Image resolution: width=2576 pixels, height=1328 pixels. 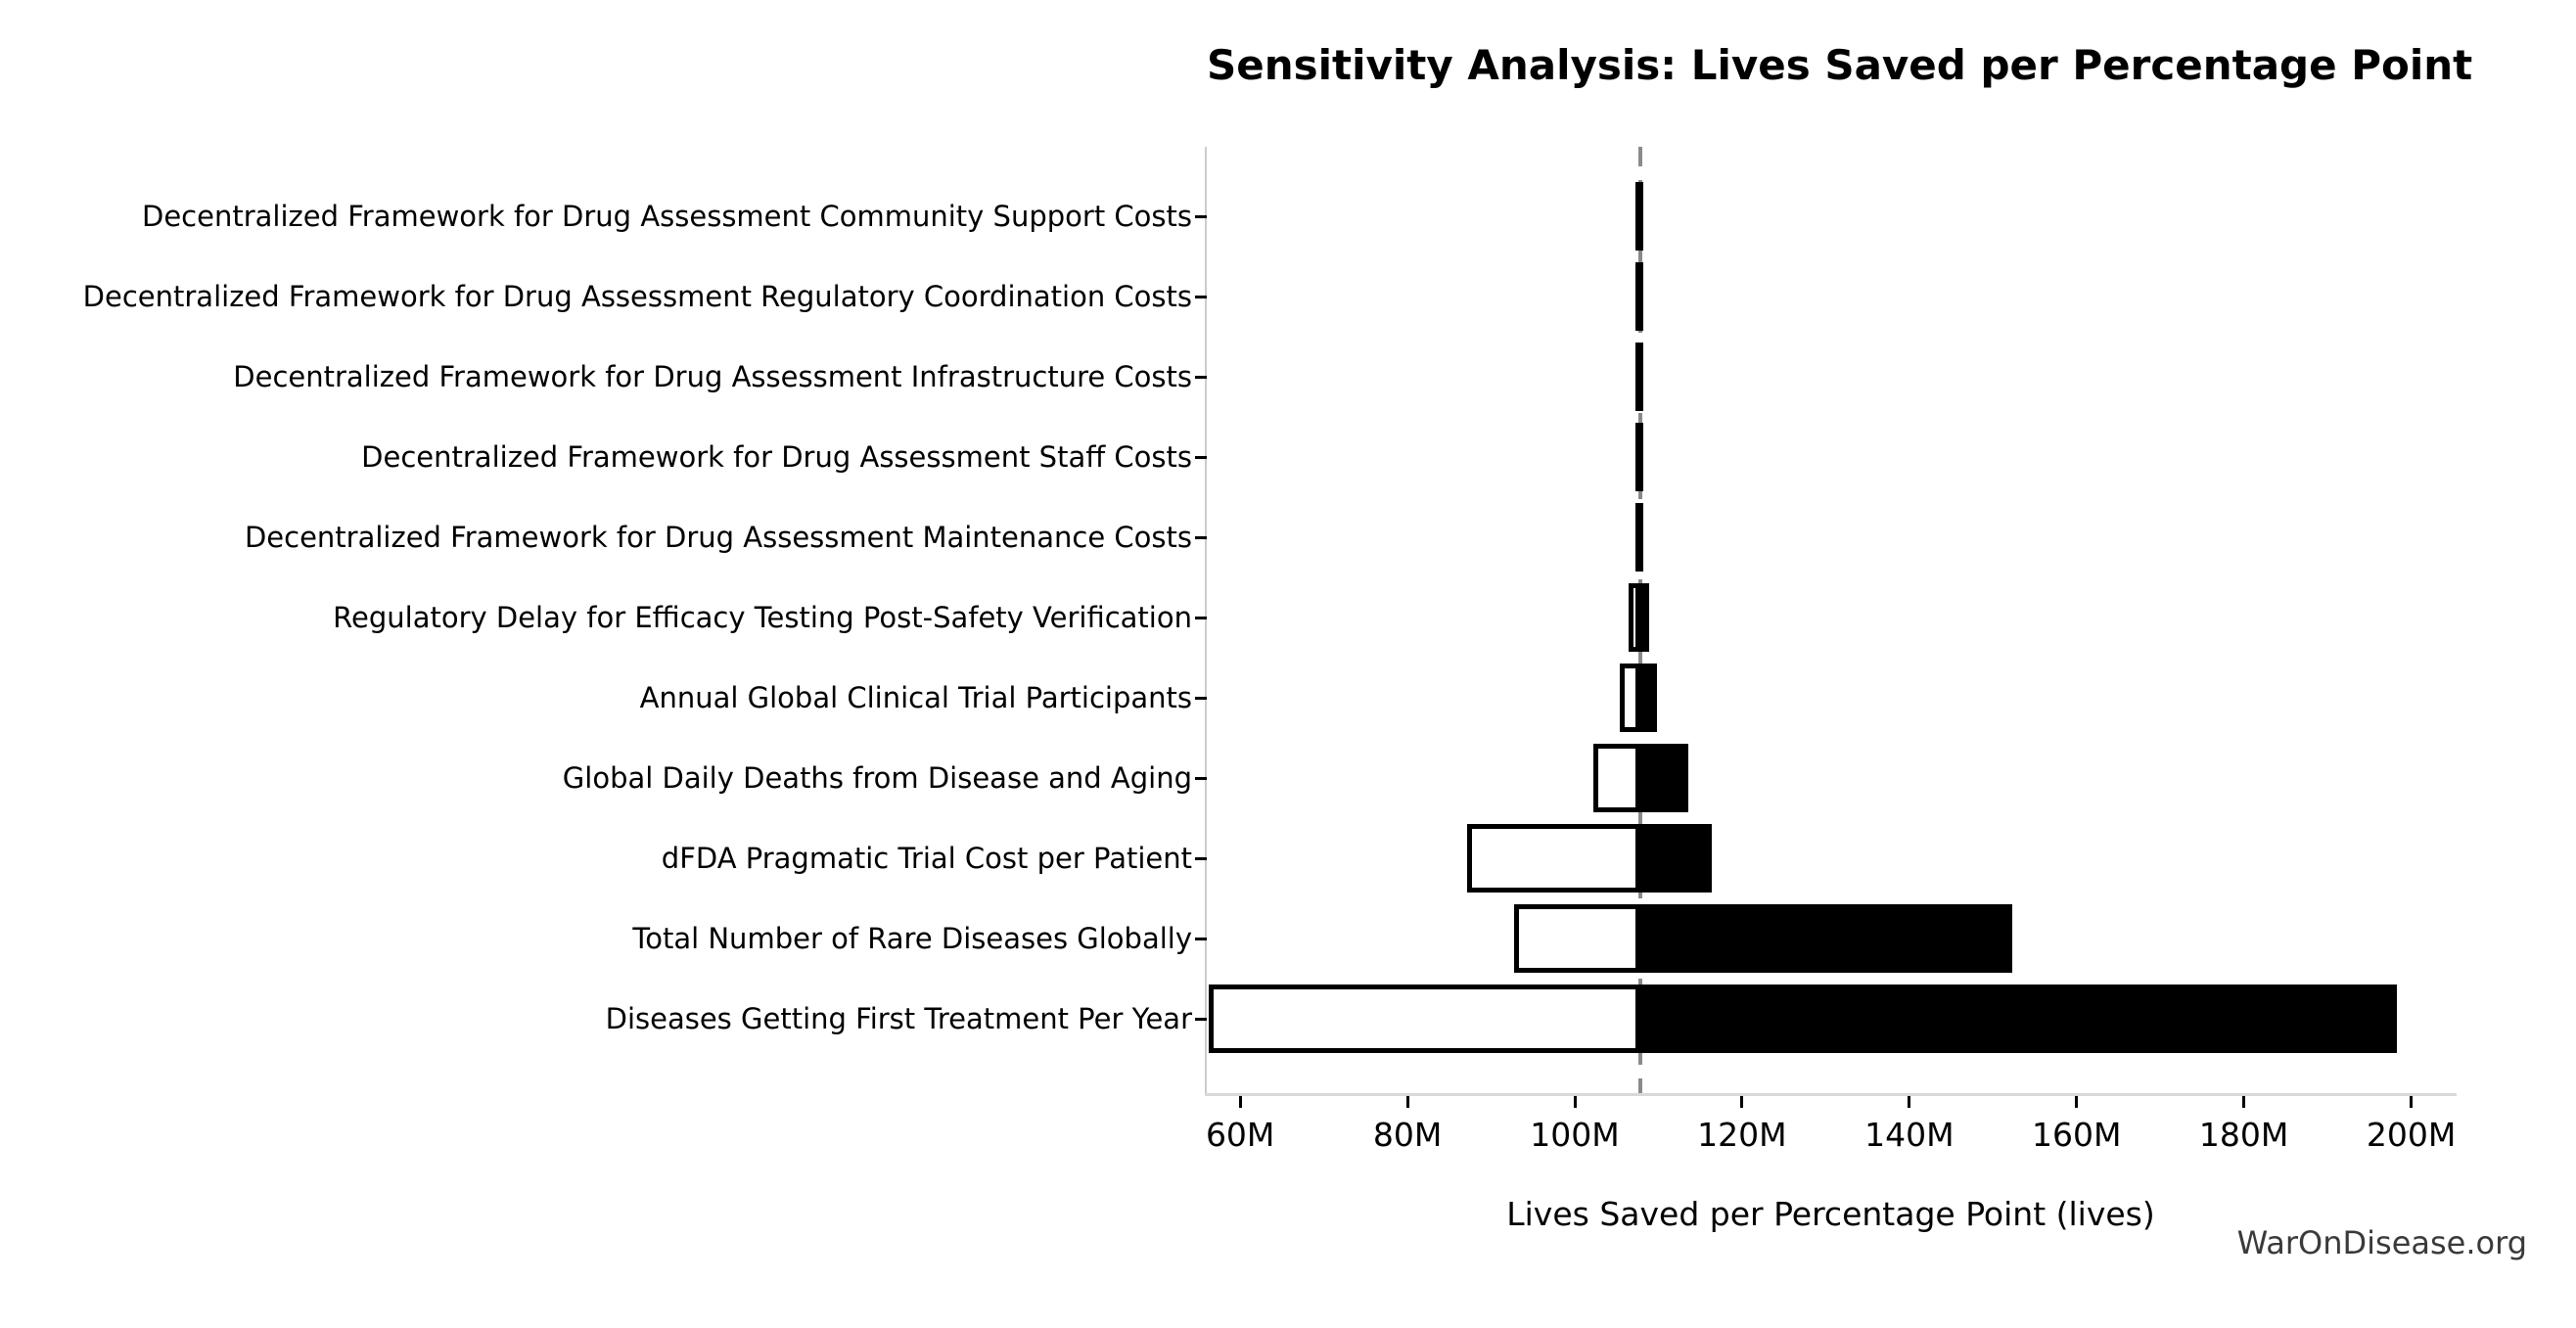 What do you see at coordinates (2411, 1135) in the screenshot?
I see `x-axis-tick-label: 200M` at bounding box center [2411, 1135].